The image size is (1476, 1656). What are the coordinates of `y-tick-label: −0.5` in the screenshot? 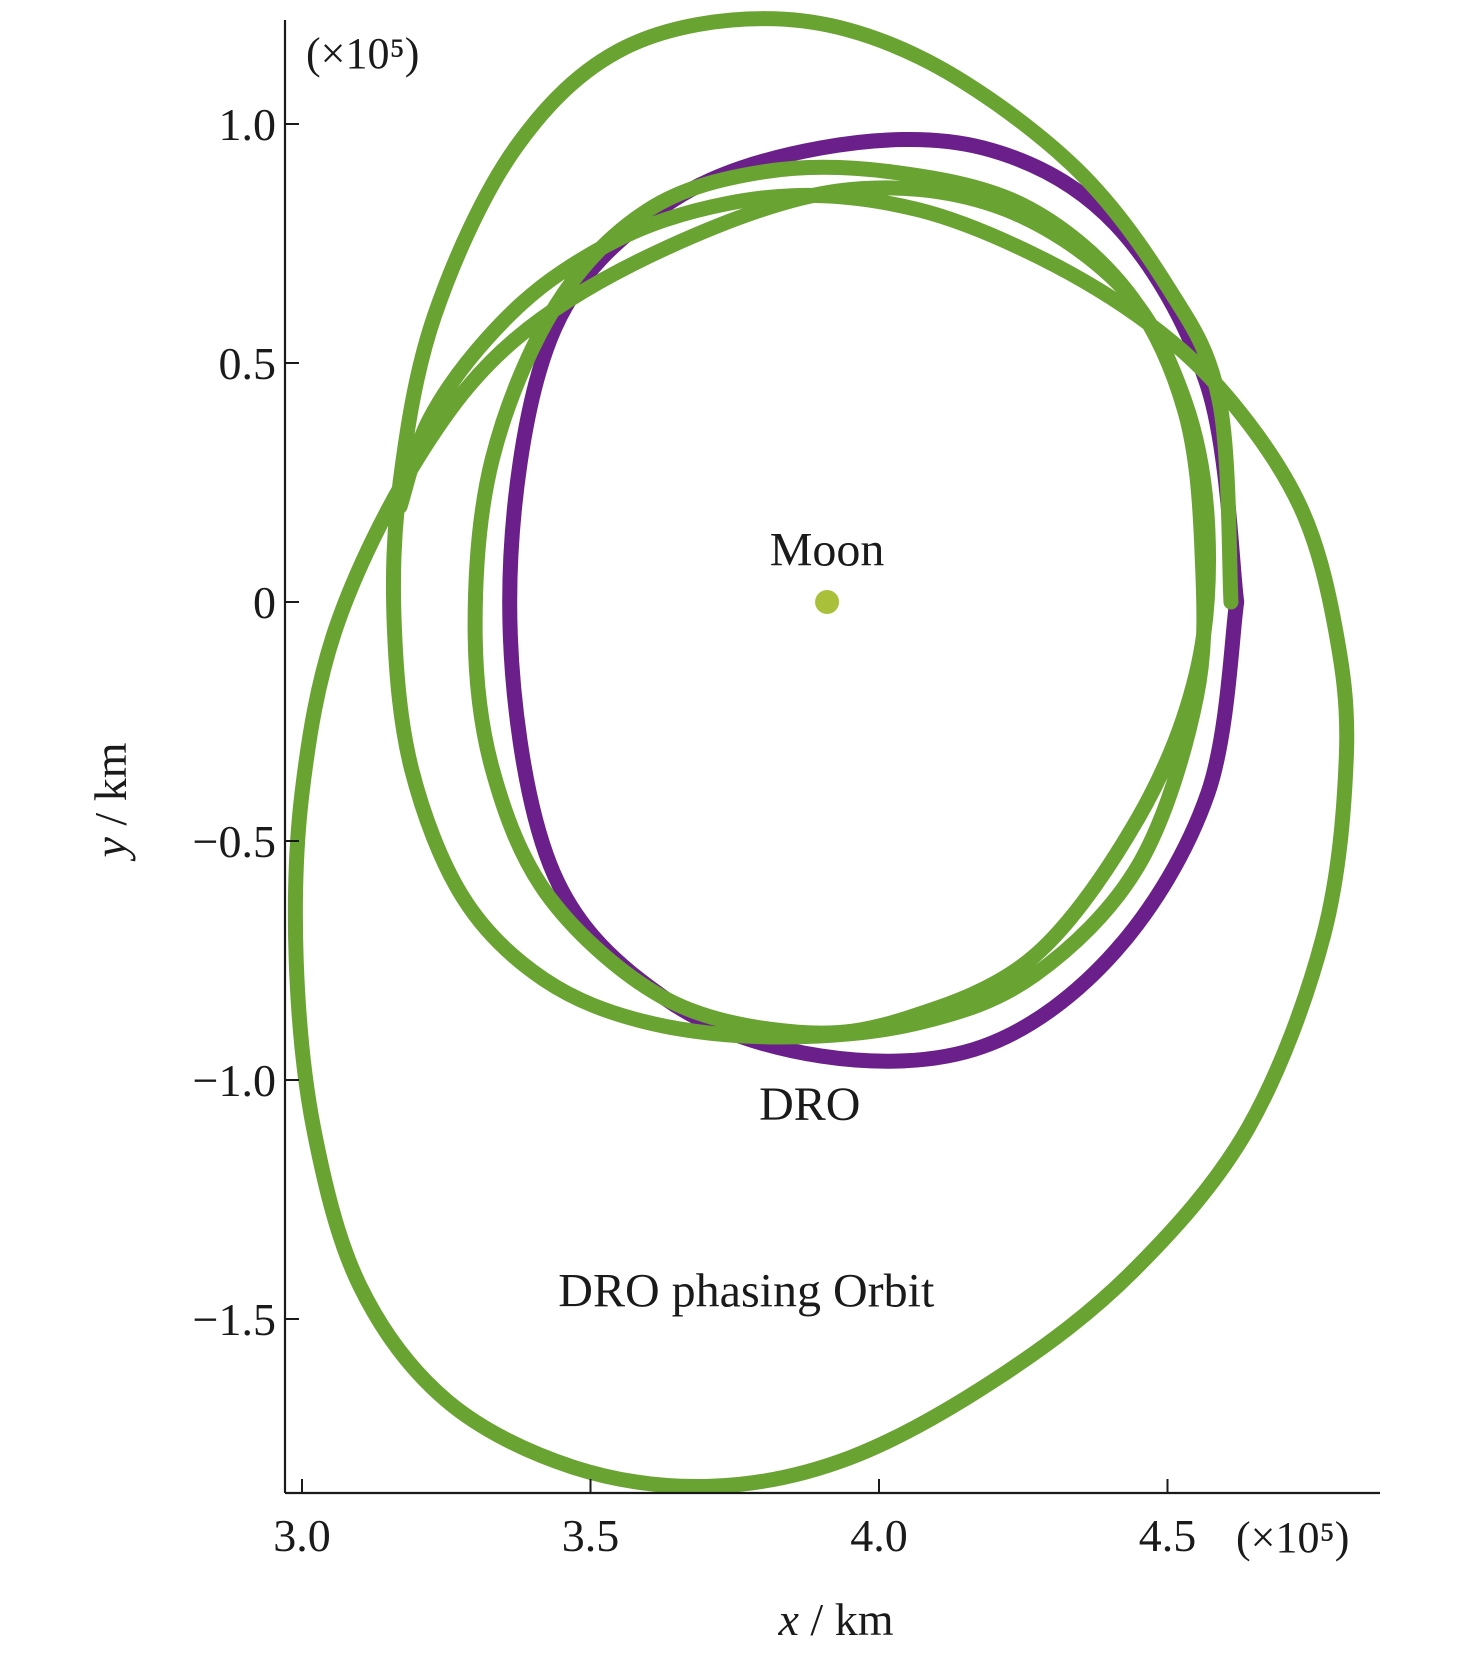 It's located at (234, 841).